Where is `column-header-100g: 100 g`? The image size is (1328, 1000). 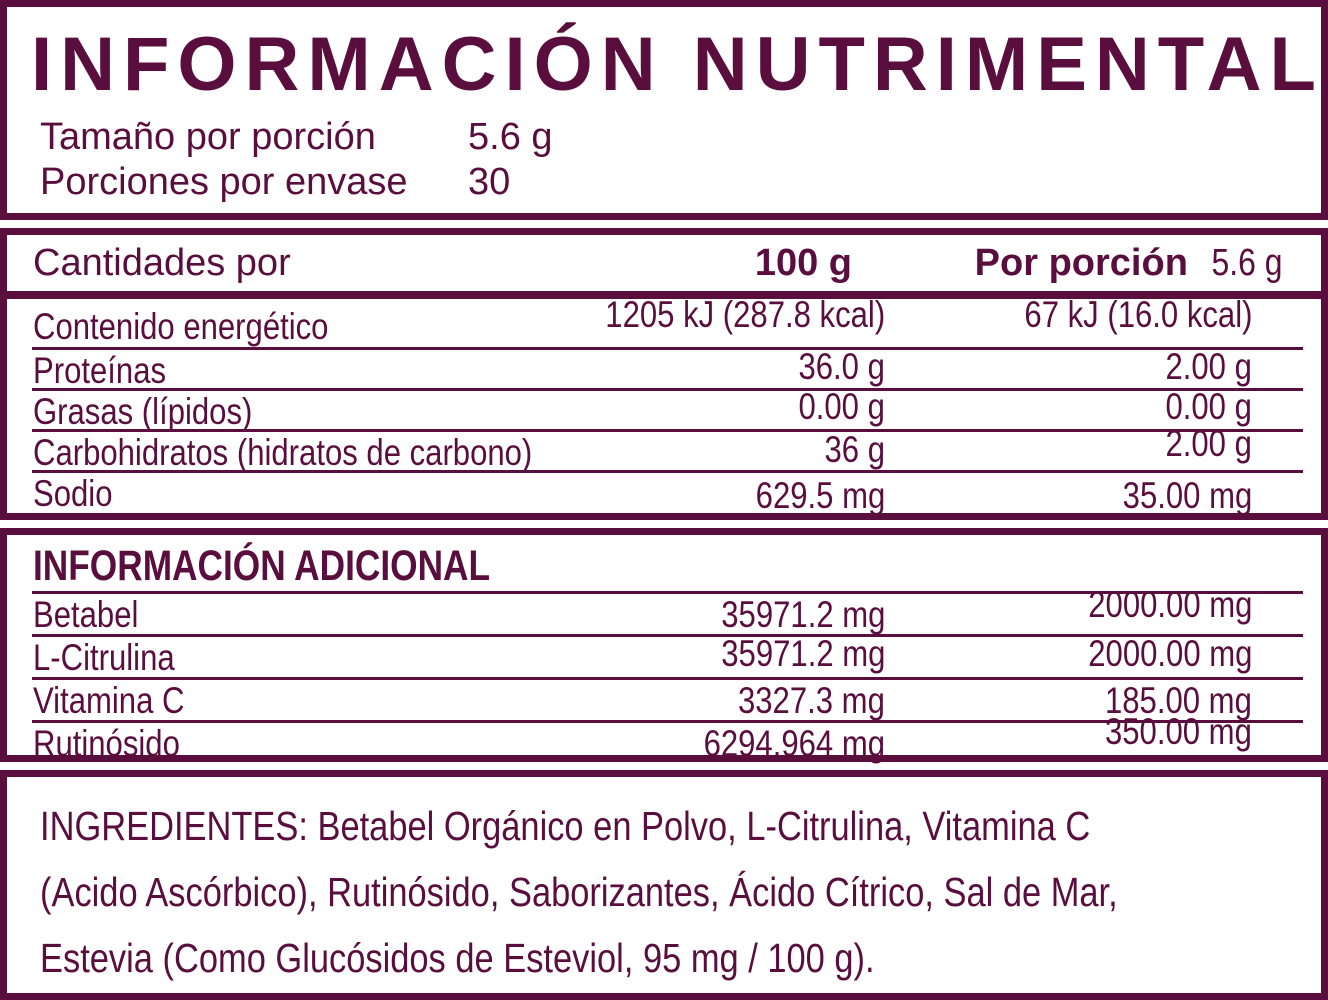
column-header-100g: 100 g is located at coordinates (803, 262).